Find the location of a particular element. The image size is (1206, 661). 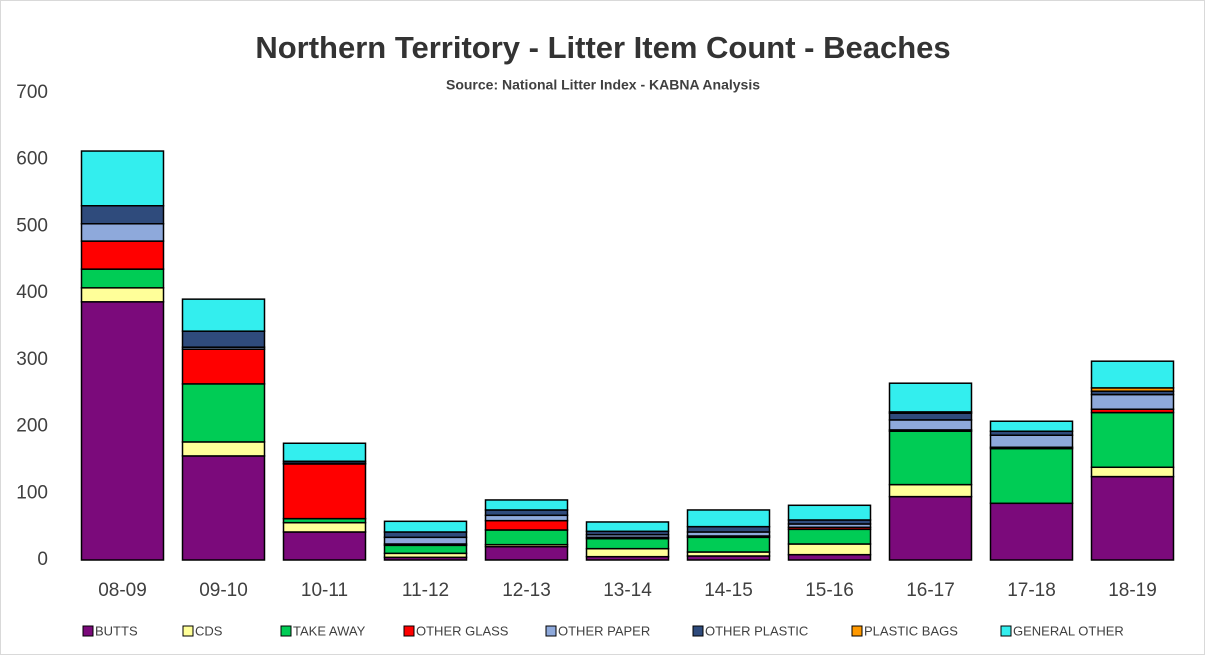

x-tick-label: 14-15 is located at coordinates (728, 590).